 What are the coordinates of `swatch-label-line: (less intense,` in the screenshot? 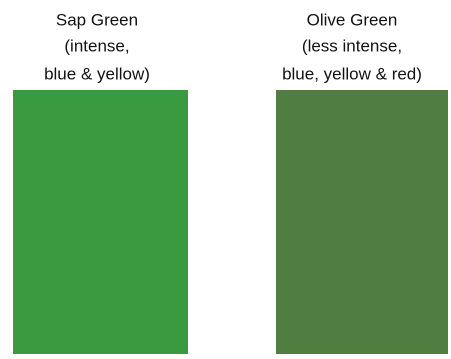 It's located at (352, 45).